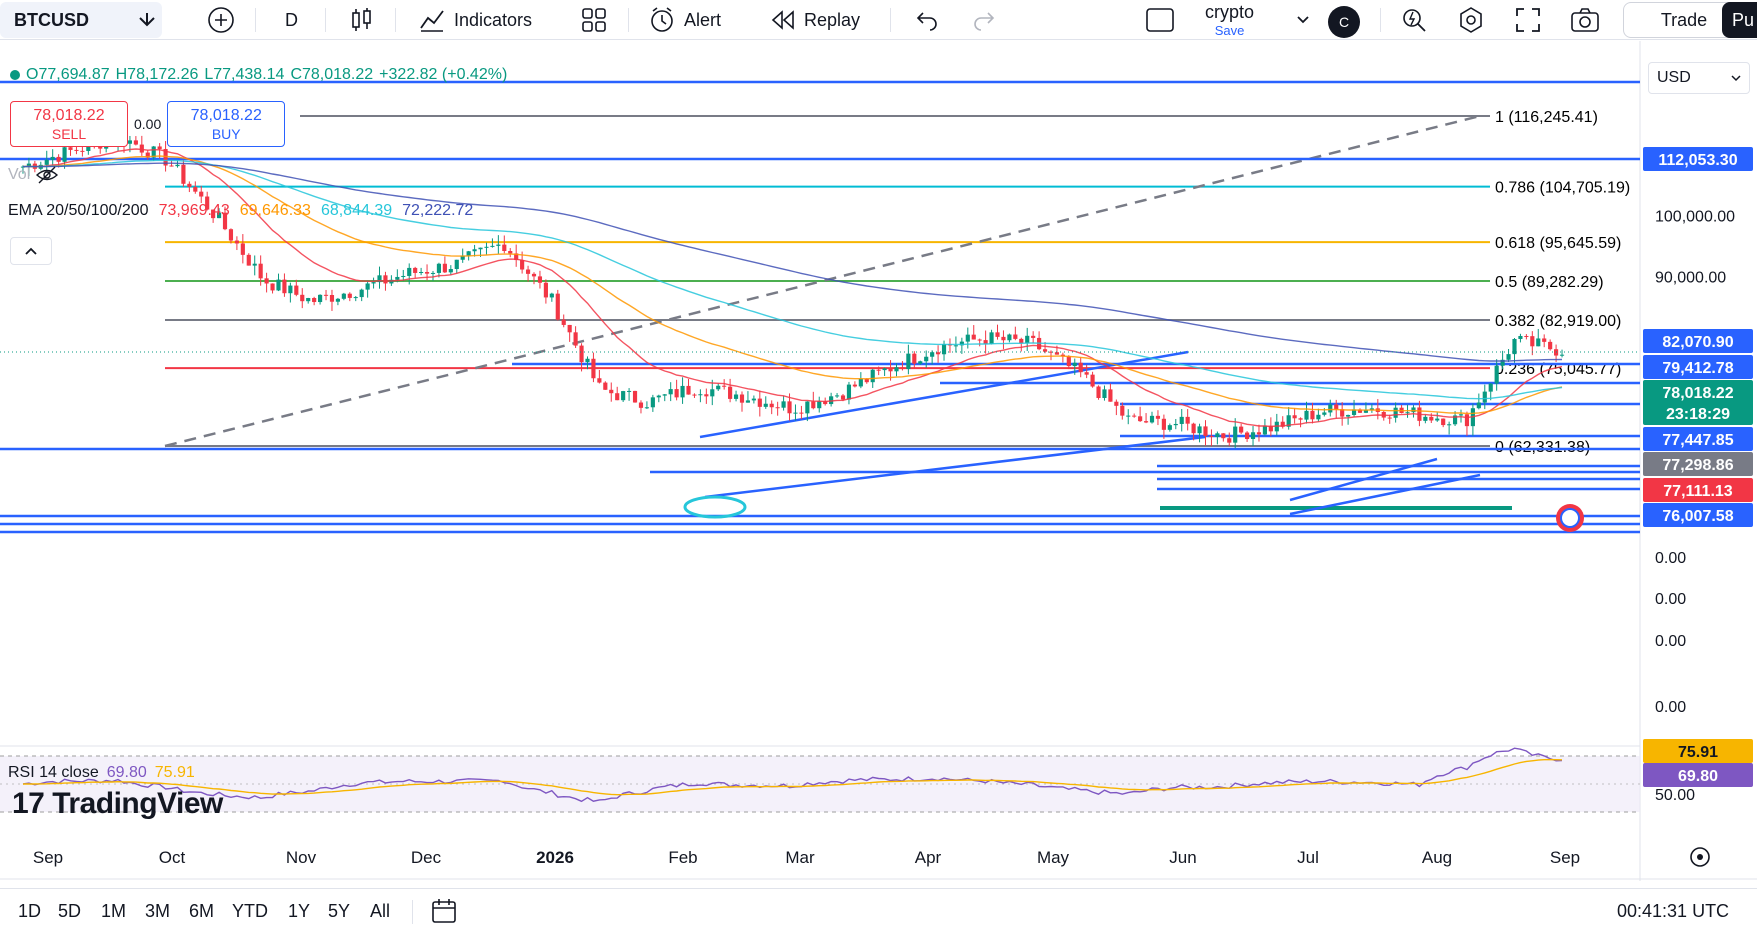 The image size is (1757, 934). I want to click on undo-icon, so click(927, 20).